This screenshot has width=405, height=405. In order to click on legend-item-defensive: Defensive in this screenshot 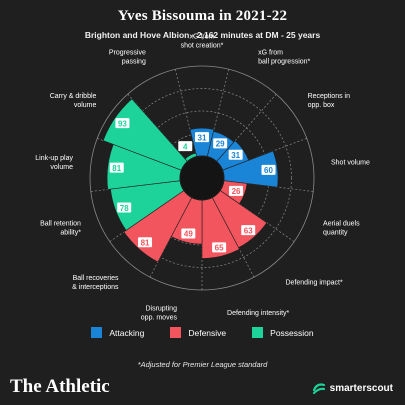, I will do `click(198, 332)`.